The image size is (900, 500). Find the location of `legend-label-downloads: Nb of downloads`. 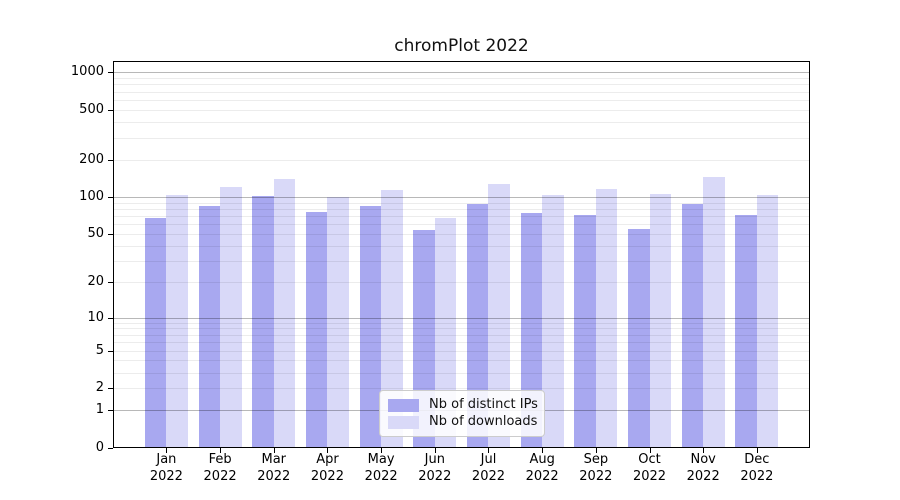

legend-label-downloads: Nb of downloads is located at coordinates (483, 421).